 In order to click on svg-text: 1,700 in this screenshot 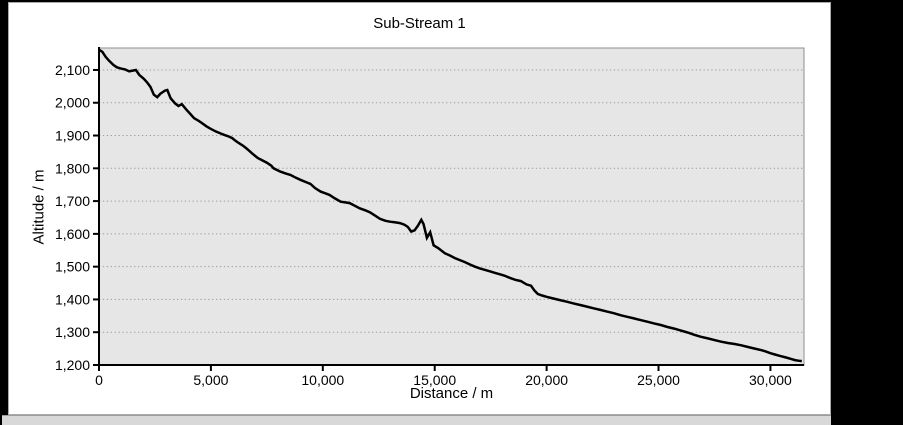, I will do `click(72, 201)`.